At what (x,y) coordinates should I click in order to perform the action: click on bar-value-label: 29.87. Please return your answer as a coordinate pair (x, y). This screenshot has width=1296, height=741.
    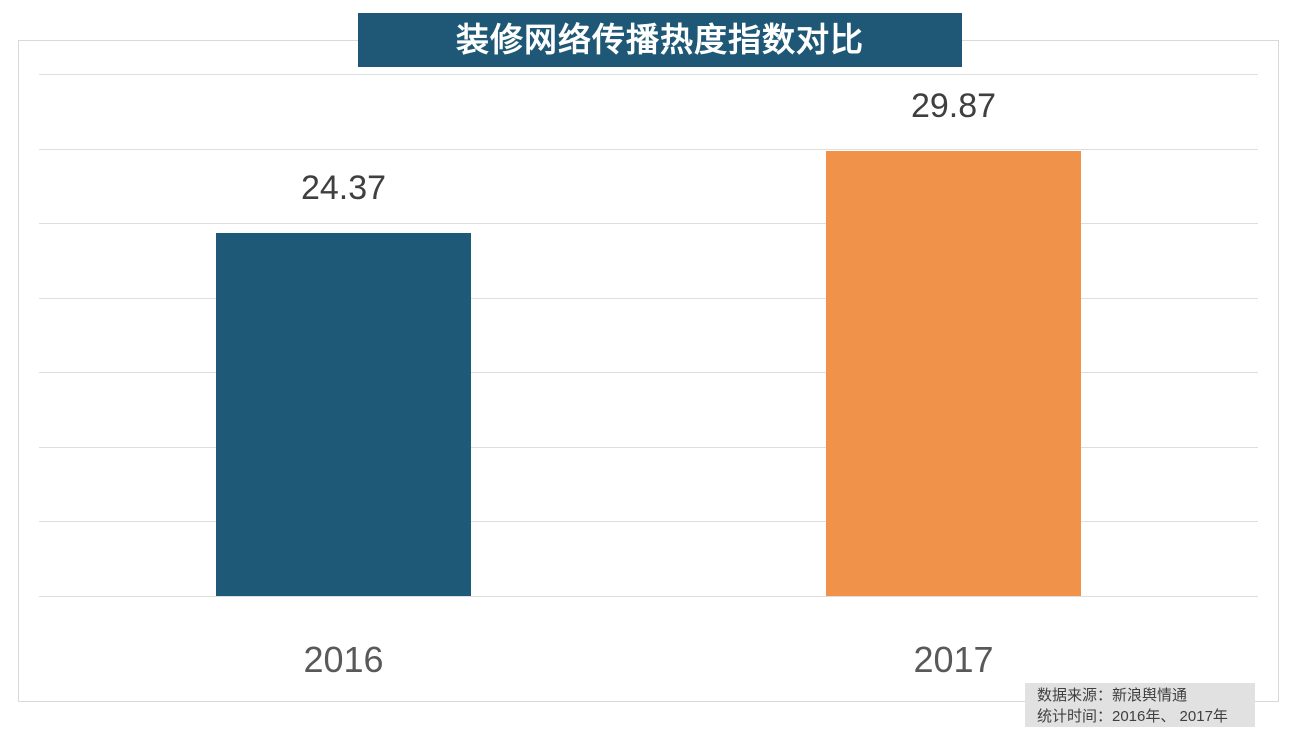
    Looking at the image, I should click on (953, 105).